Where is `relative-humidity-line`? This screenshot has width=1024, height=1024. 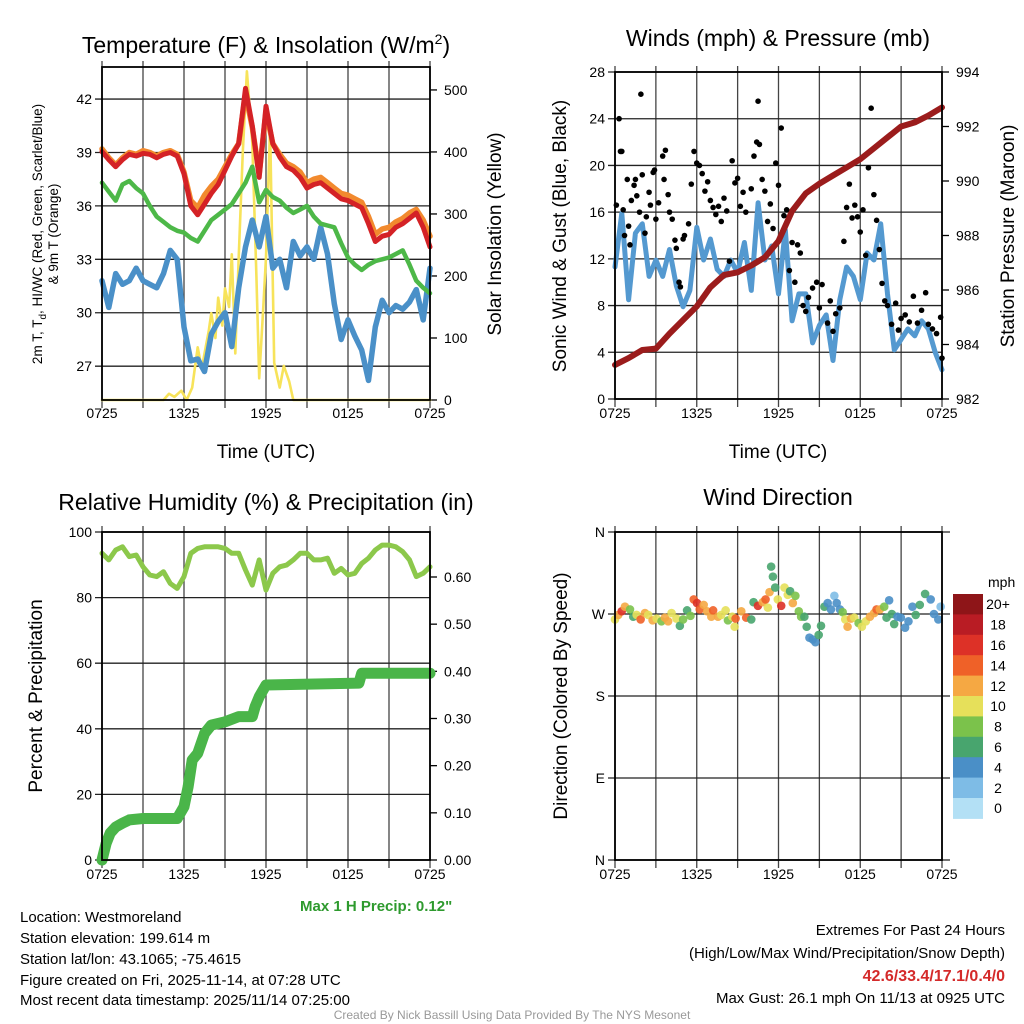 relative-humidity-line is located at coordinates (266, 567).